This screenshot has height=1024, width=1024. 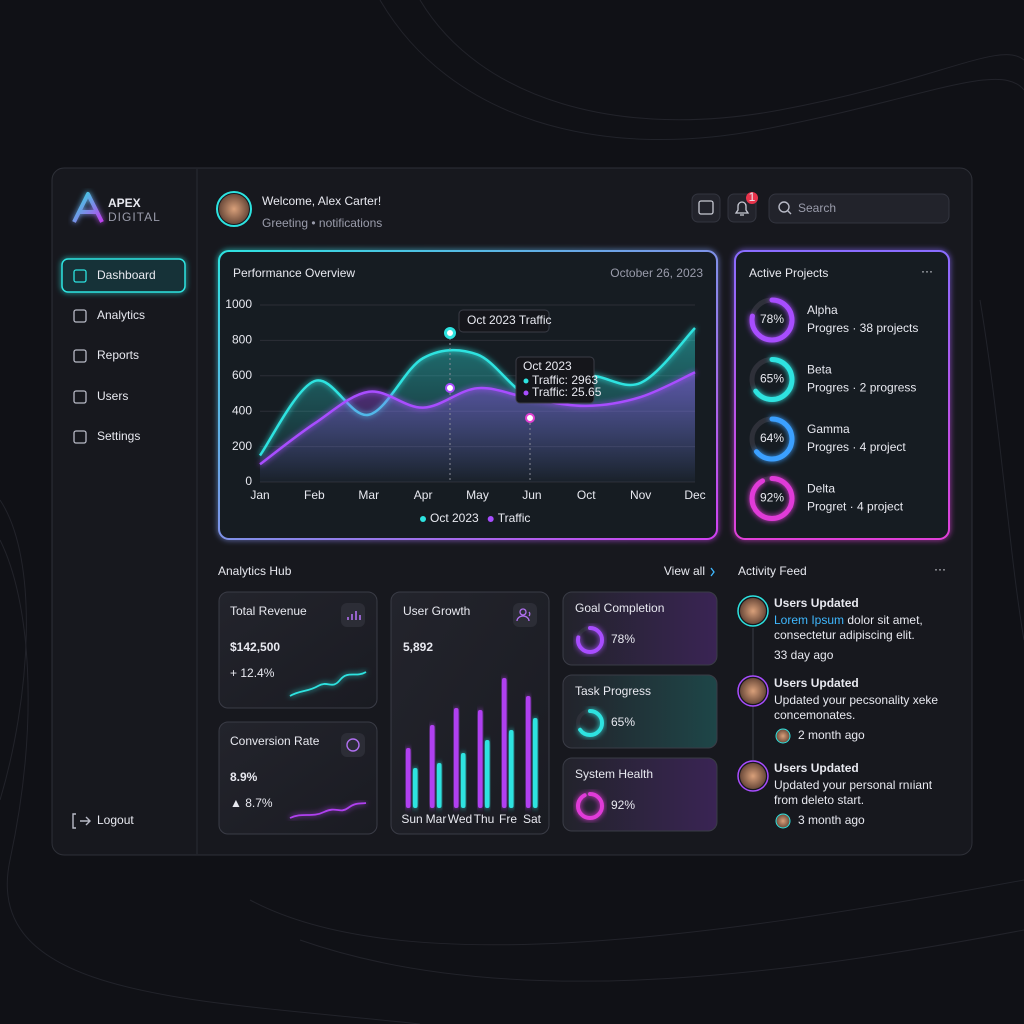 What do you see at coordinates (927, 271) in the screenshot?
I see `projects-menu: ···` at bounding box center [927, 271].